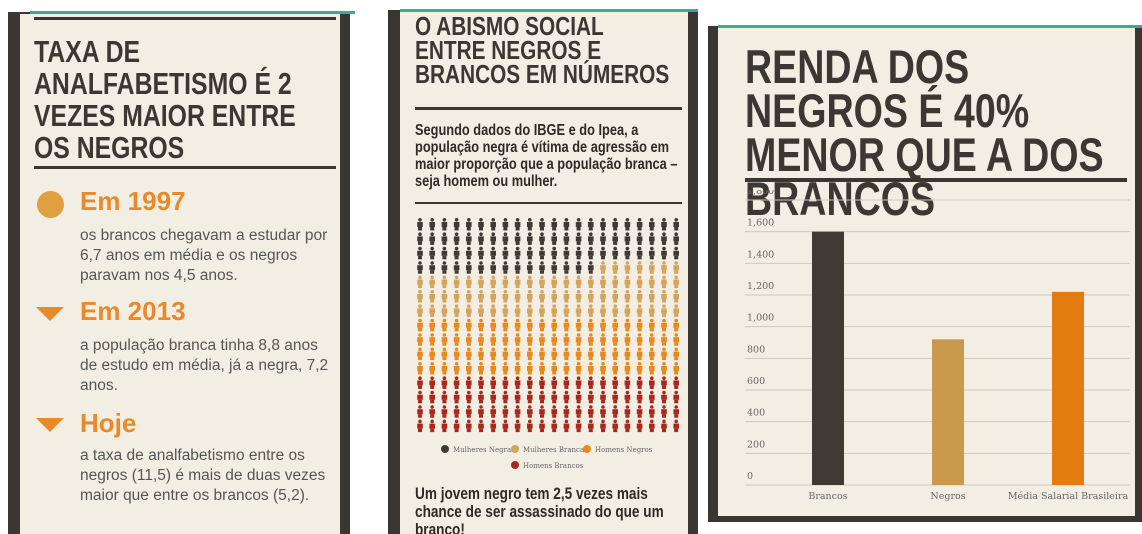  I want to click on section-heading: Hoje, so click(108, 423).